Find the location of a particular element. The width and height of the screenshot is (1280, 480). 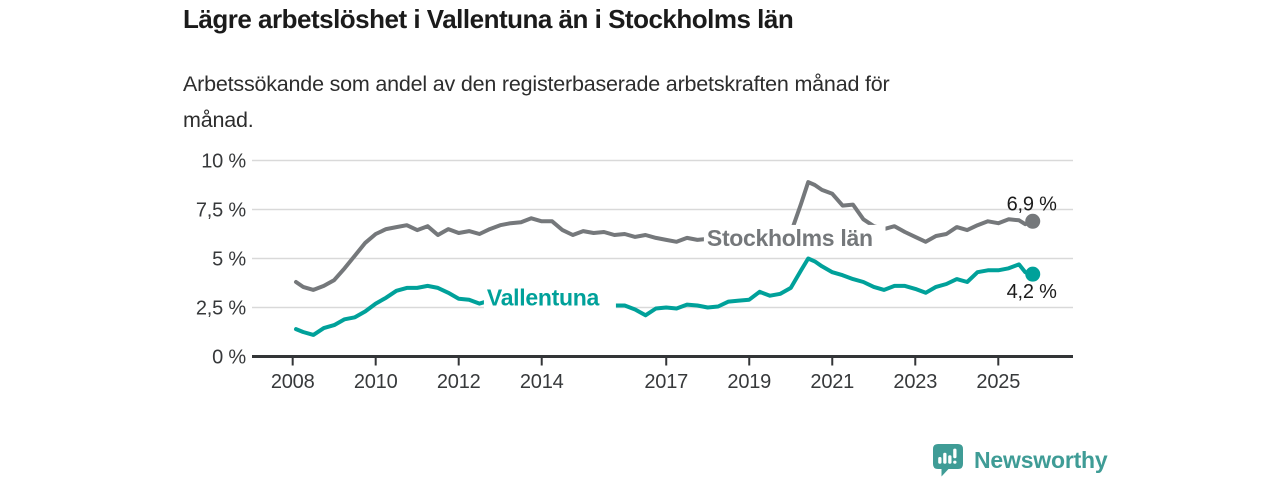

series-label-backing-vallentuna is located at coordinates (549, 298).